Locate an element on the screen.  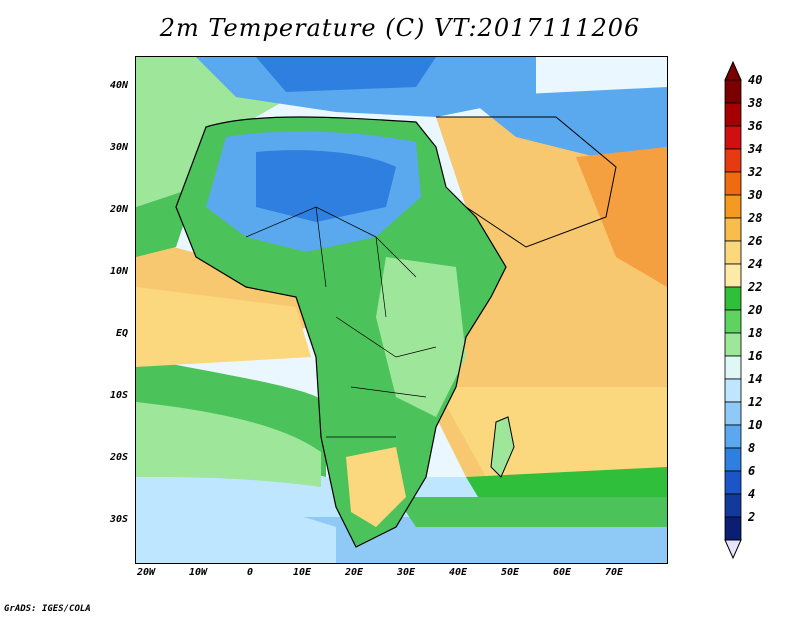
lat-label: EQ is located at coordinates (121, 333).